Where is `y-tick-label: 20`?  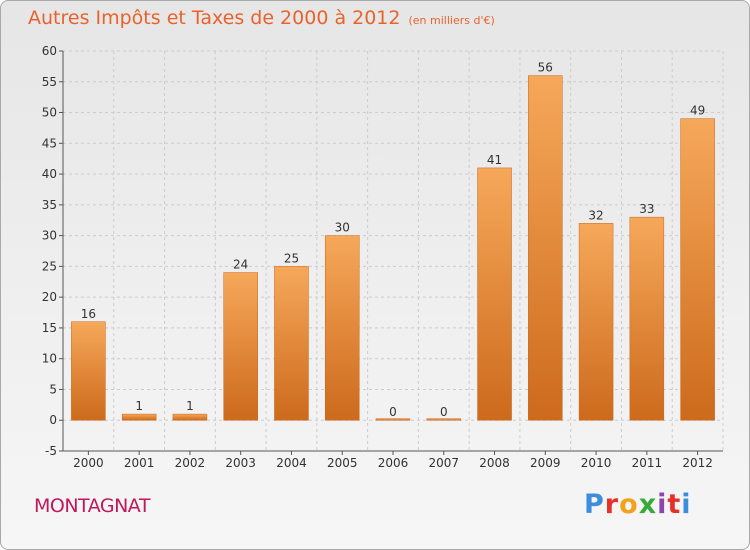
y-tick-label: 20 is located at coordinates (49, 297).